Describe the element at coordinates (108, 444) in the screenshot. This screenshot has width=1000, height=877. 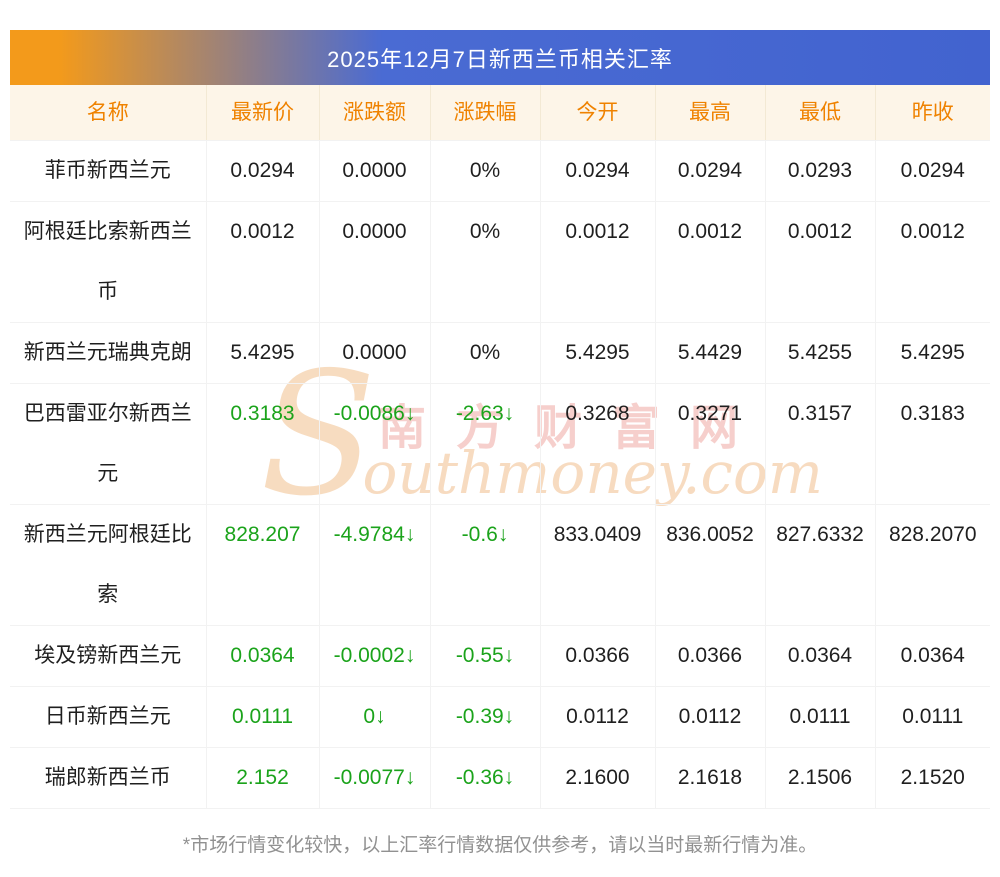
I see `currency-pair-name: 巴西雷亚尔新西兰元` at that location.